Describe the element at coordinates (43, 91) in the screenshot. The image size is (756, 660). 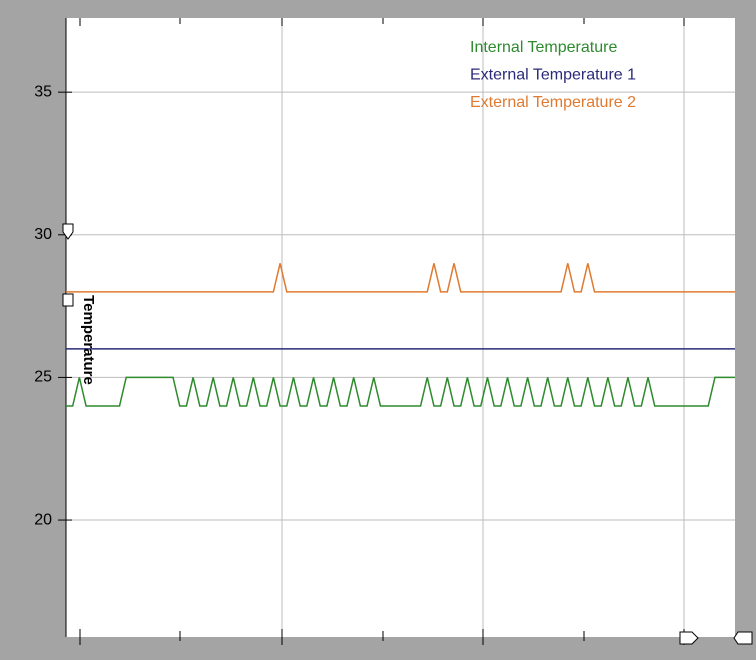
I see `y-tick-label: 35` at that location.